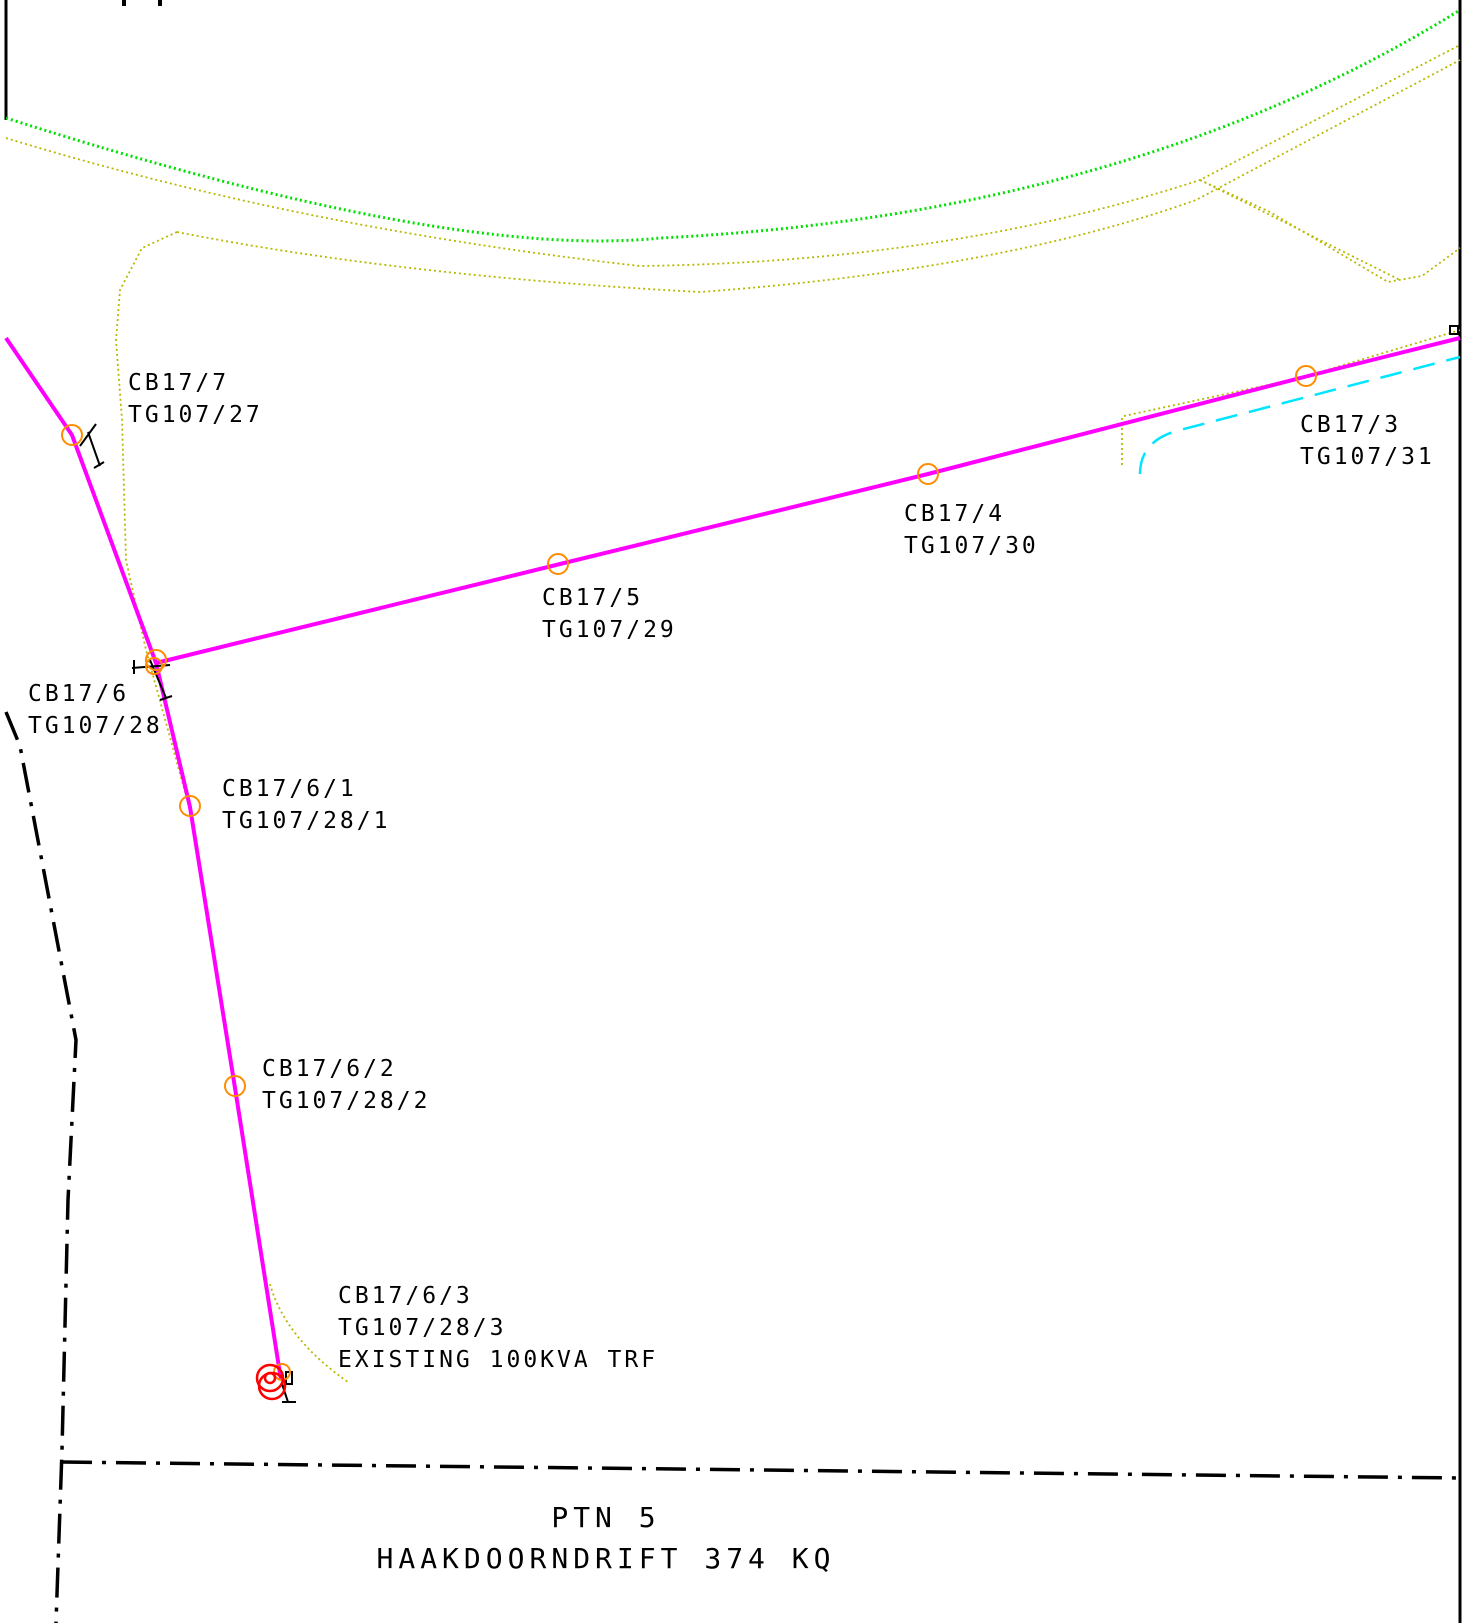  Describe the element at coordinates (609, 630) in the screenshot. I see `svg-text: TG107/29` at that location.